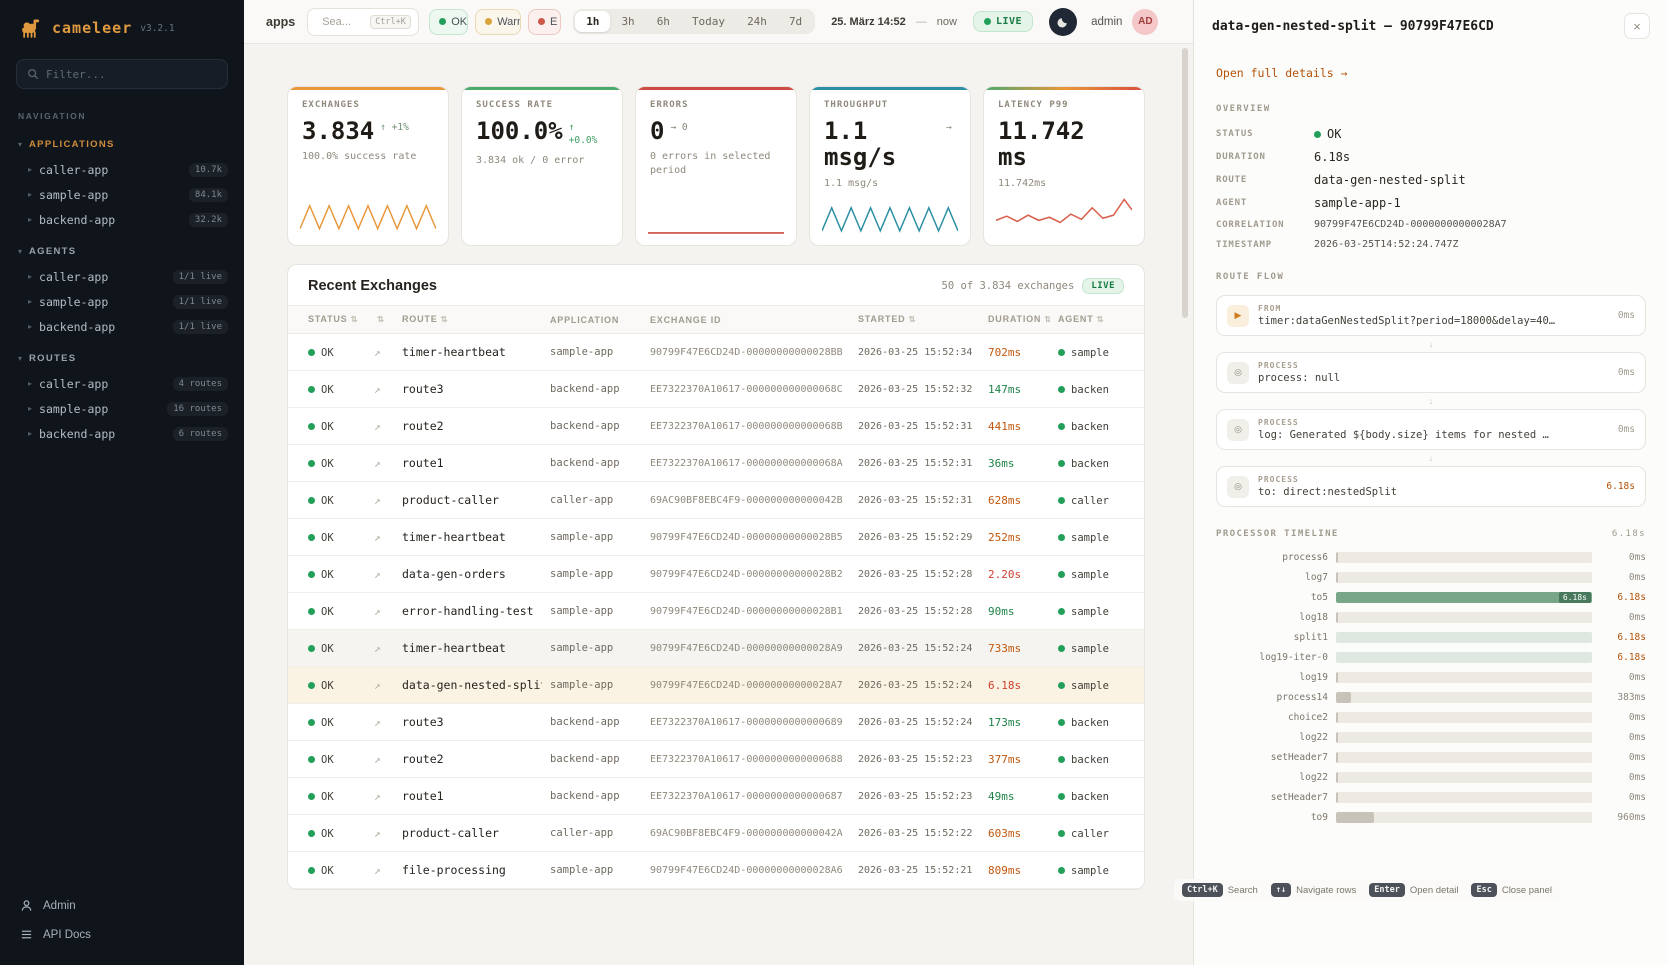 This screenshot has width=1668, height=965. Describe the element at coordinates (1431, 134) in the screenshot. I see `overview-row: STATUS OK` at that location.